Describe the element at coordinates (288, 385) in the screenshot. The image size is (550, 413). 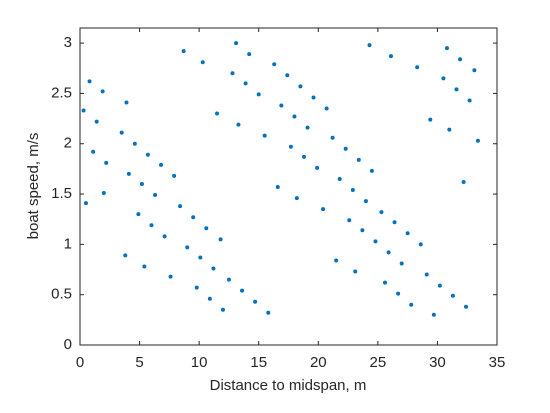
I see `x-axis-label: Distance to midspan, m` at that location.